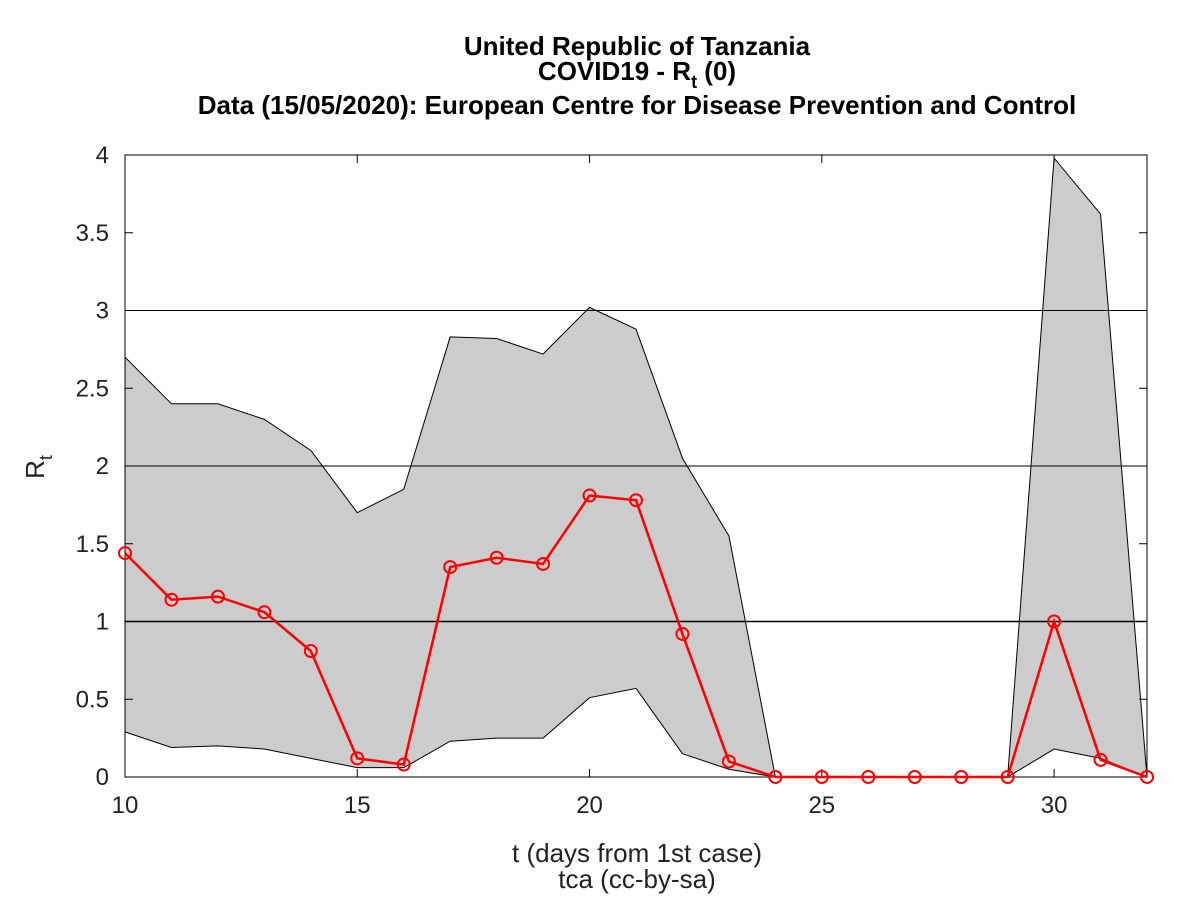 Image resolution: width=1200 pixels, height=900 pixels. Describe the element at coordinates (102, 466) in the screenshot. I see `y-tick-label: 2` at that location.